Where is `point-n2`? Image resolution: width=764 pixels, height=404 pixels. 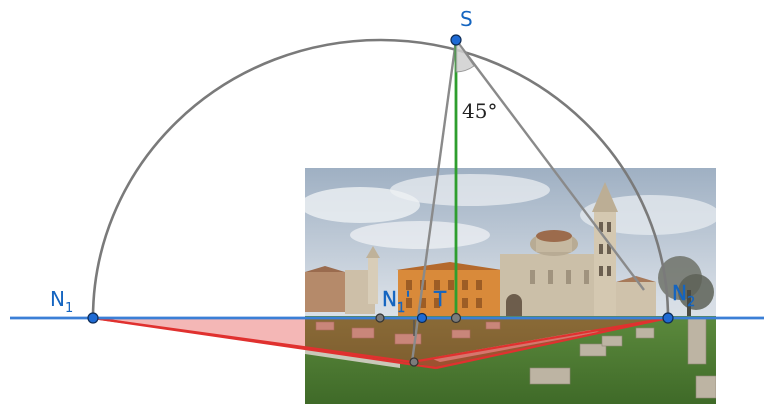
point-n2 is located at coordinates (668, 318).